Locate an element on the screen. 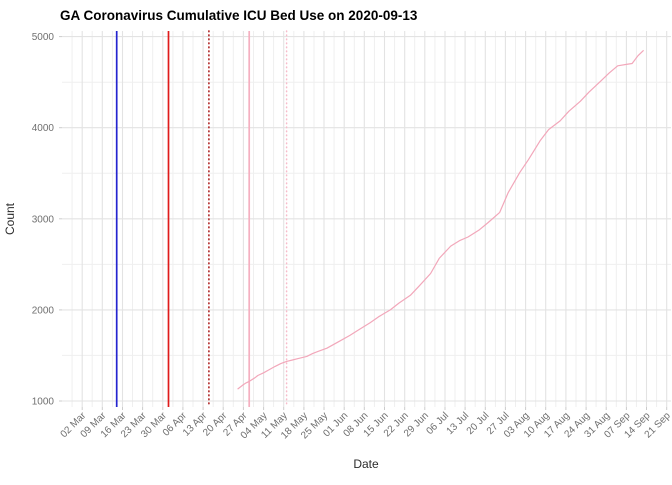 This screenshot has width=672, height=485. x-axis-title: Date is located at coordinates (366, 464).